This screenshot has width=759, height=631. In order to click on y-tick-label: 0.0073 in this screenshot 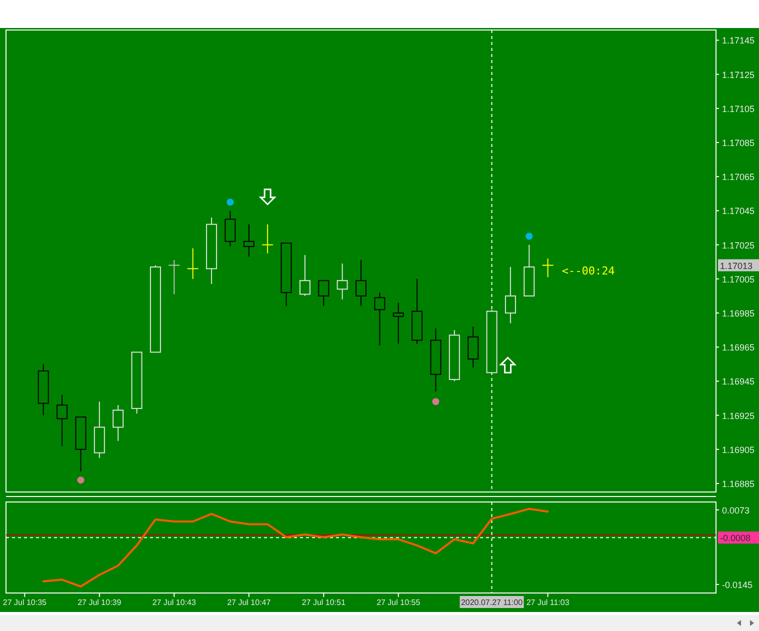, I will do `click(736, 510)`.